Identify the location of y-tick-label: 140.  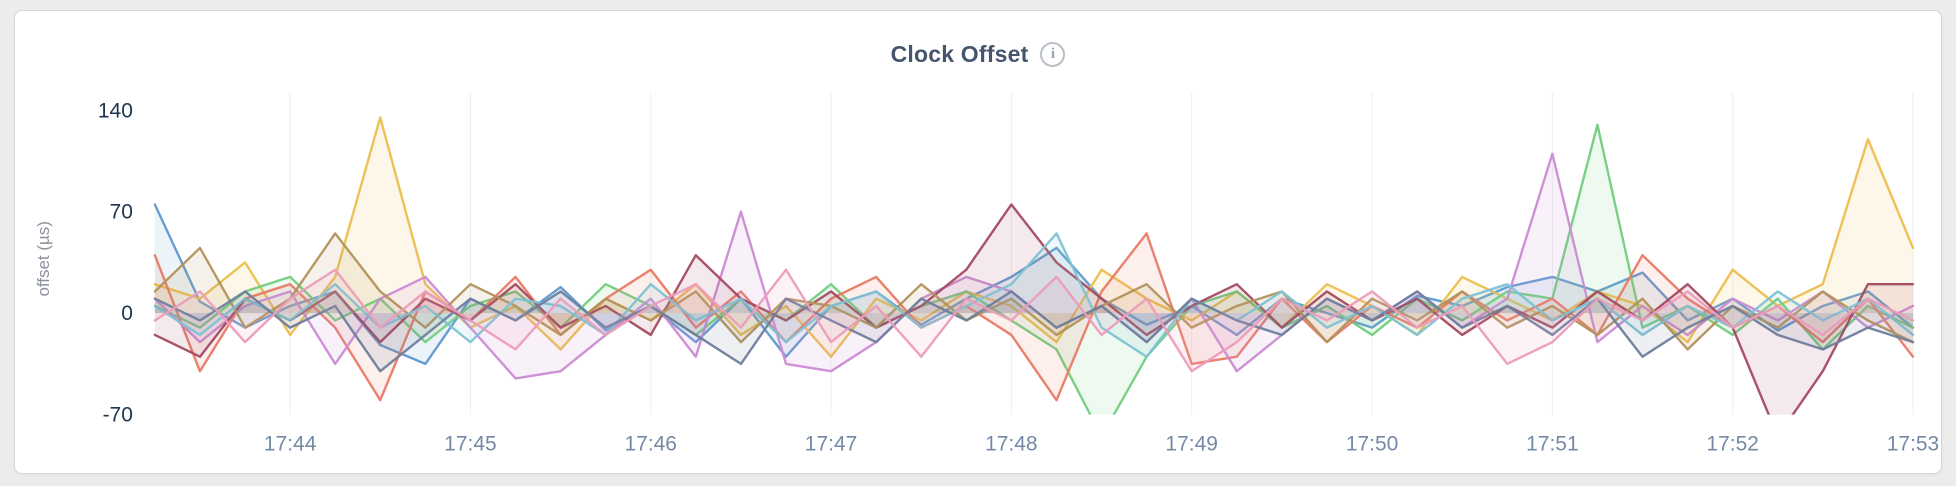
(115, 110).